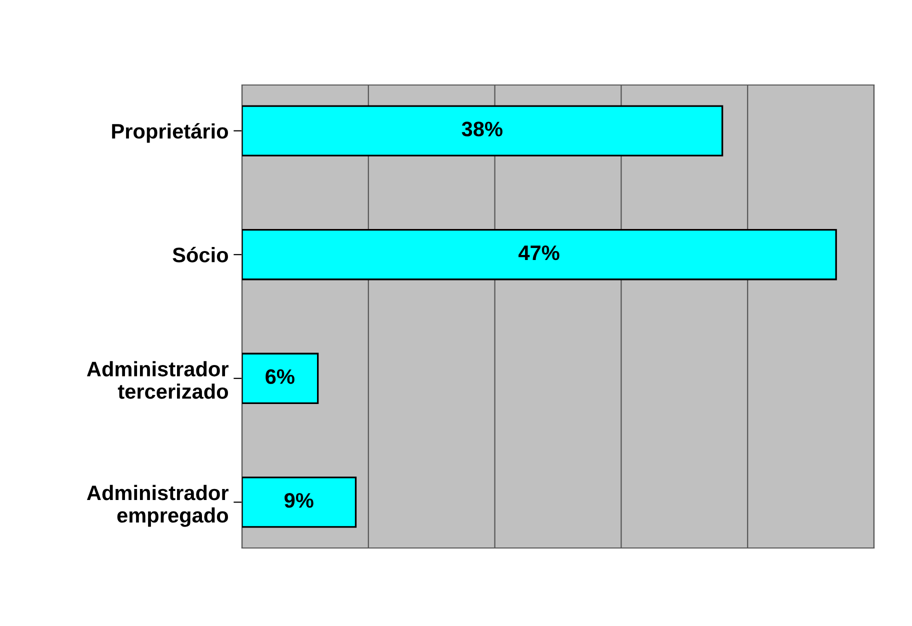 The image size is (912, 626). What do you see at coordinates (157, 380) in the screenshot?
I see `y-tick-label: Administrador tercerizado` at bounding box center [157, 380].